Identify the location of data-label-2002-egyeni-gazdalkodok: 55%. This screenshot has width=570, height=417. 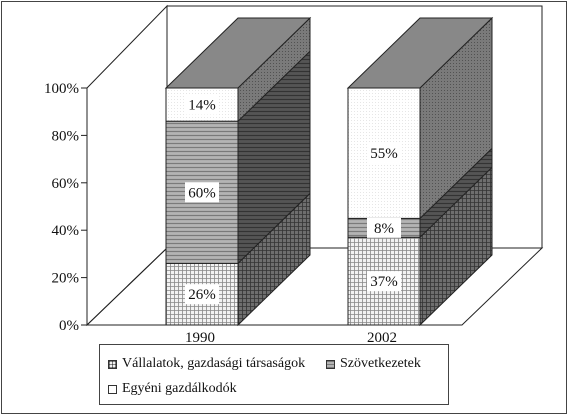
(384, 154).